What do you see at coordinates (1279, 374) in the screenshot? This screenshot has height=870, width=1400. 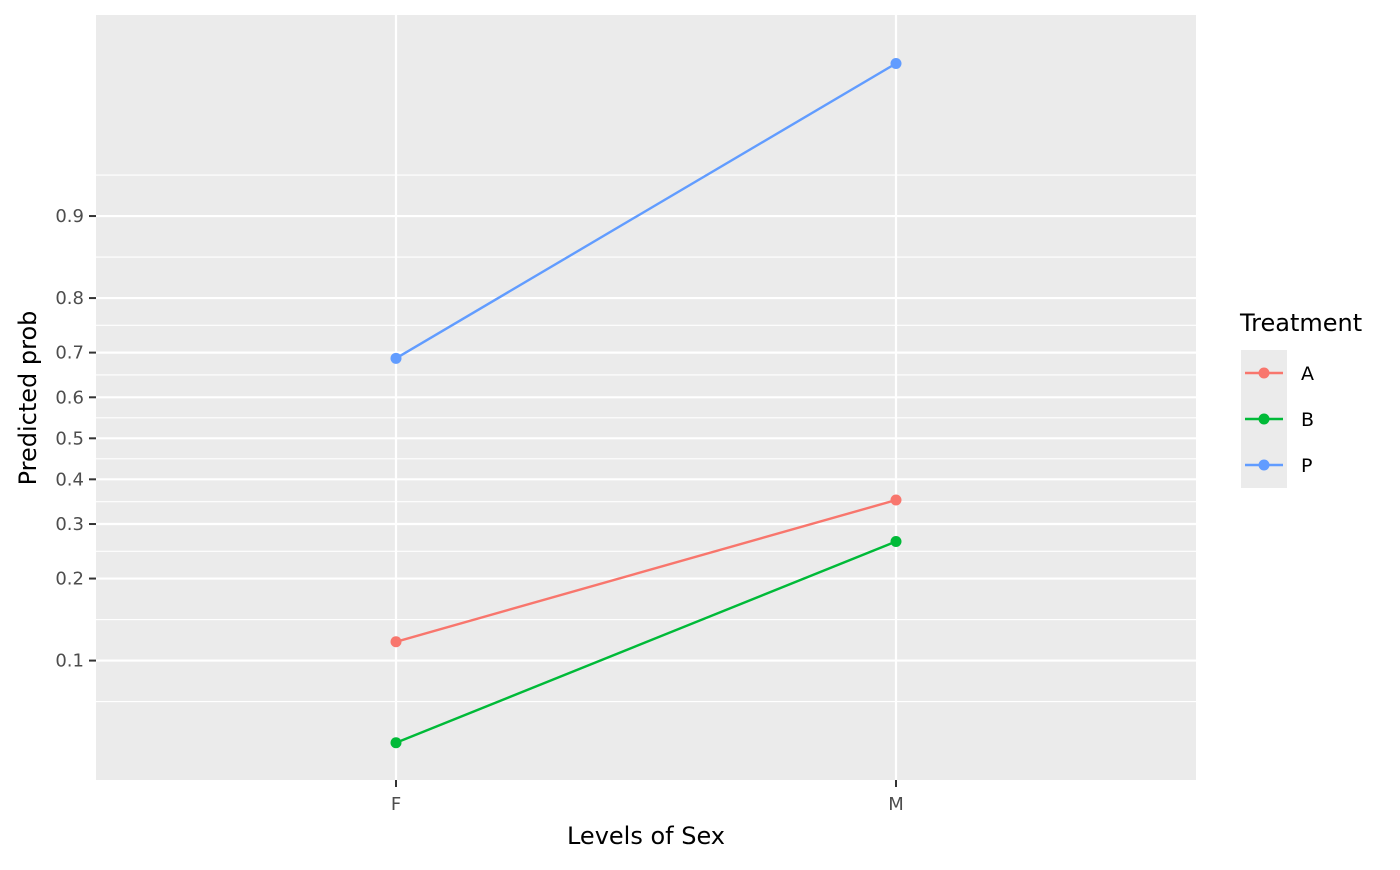 I see `legend-item-A: A` at bounding box center [1279, 374].